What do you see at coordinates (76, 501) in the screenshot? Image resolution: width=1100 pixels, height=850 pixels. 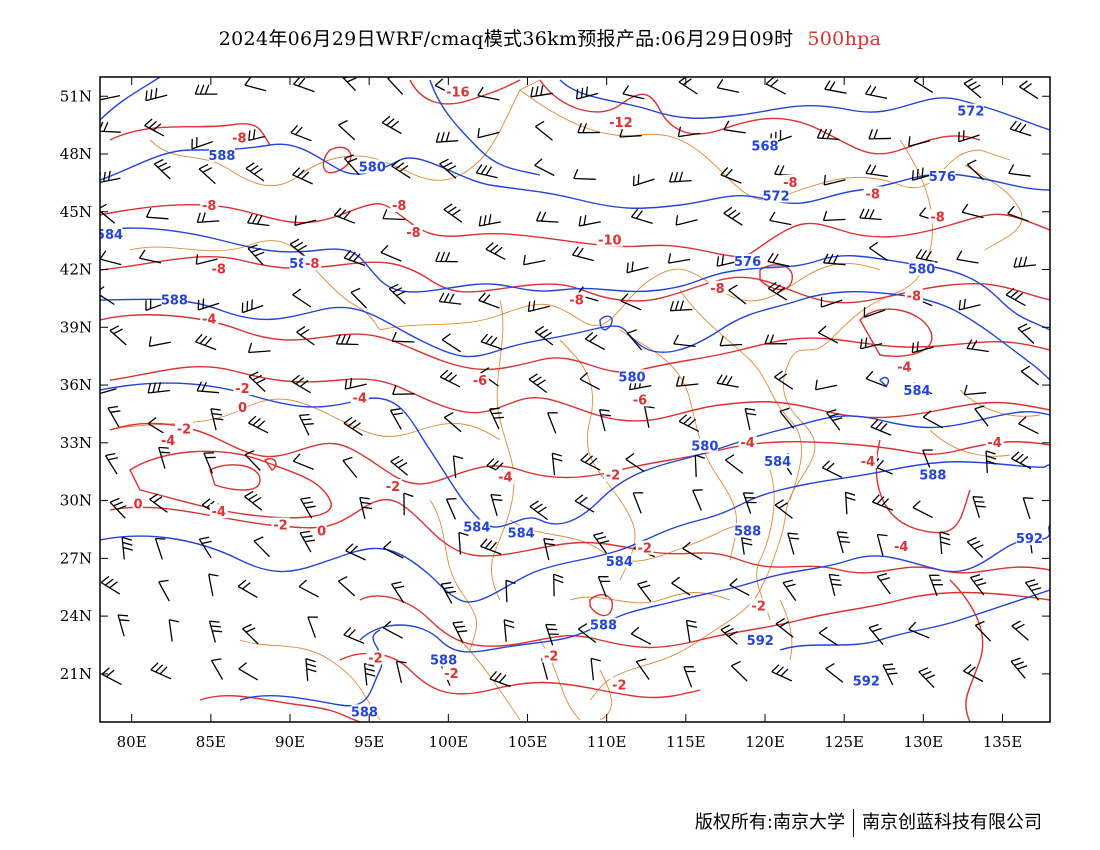 I see `lat-tick-label: 30N` at bounding box center [76, 501].